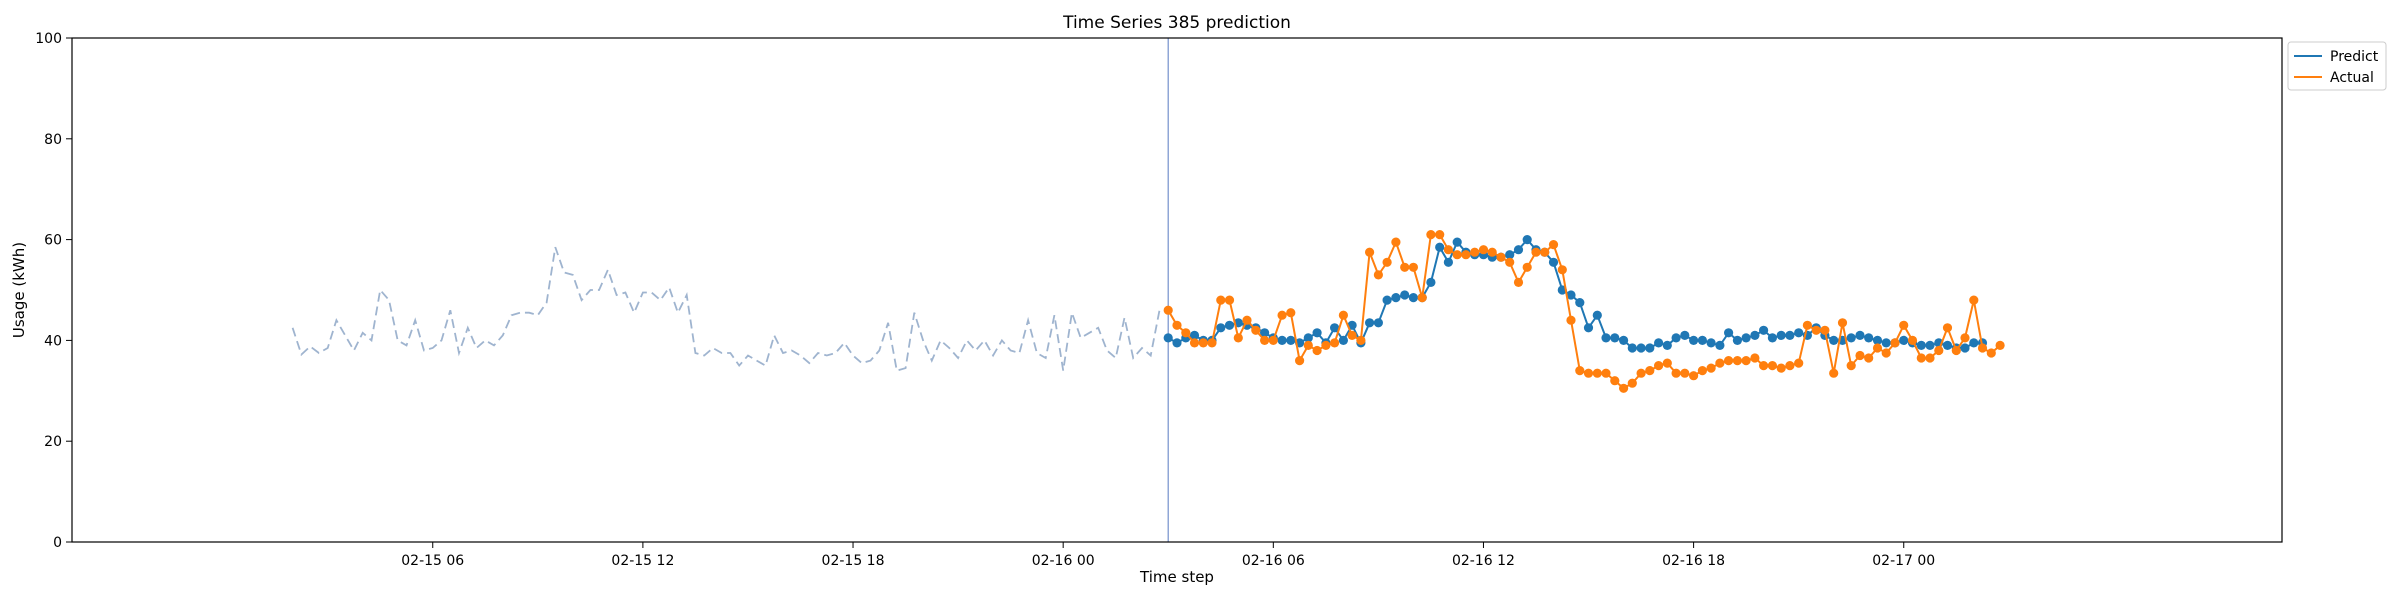 The height and width of the screenshot is (600, 2400). What do you see at coordinates (432, 561) in the screenshot?
I see `x-tick-label: 02-15 06` at bounding box center [432, 561].